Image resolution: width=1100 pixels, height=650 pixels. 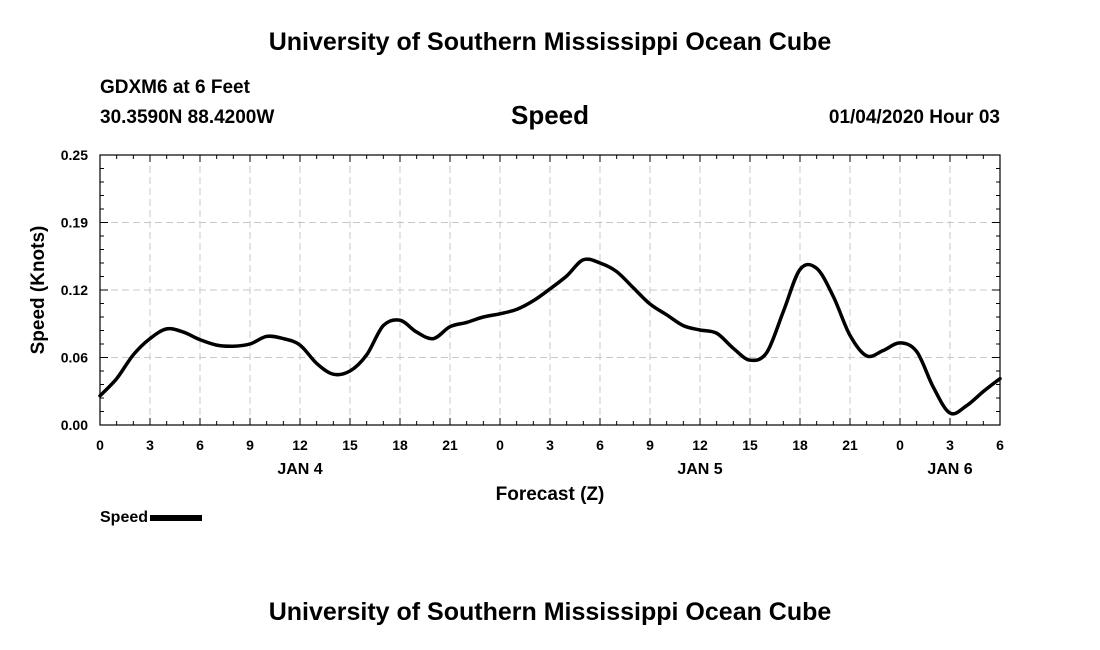 I want to click on y-tick-label: 0.00, so click(x=74, y=425).